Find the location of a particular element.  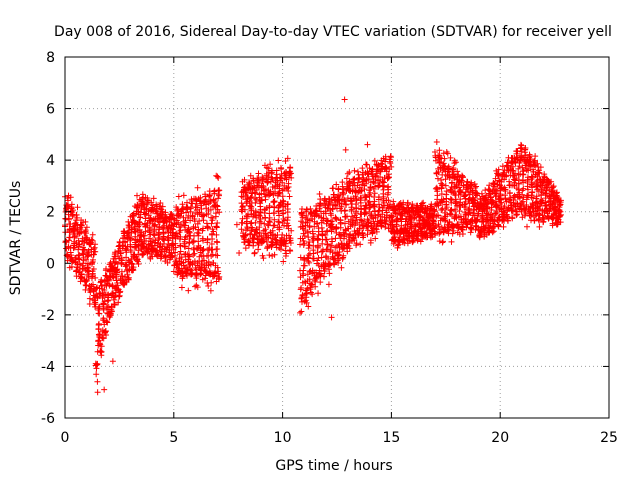

y-tick-label: 4 is located at coordinates (50, 161).